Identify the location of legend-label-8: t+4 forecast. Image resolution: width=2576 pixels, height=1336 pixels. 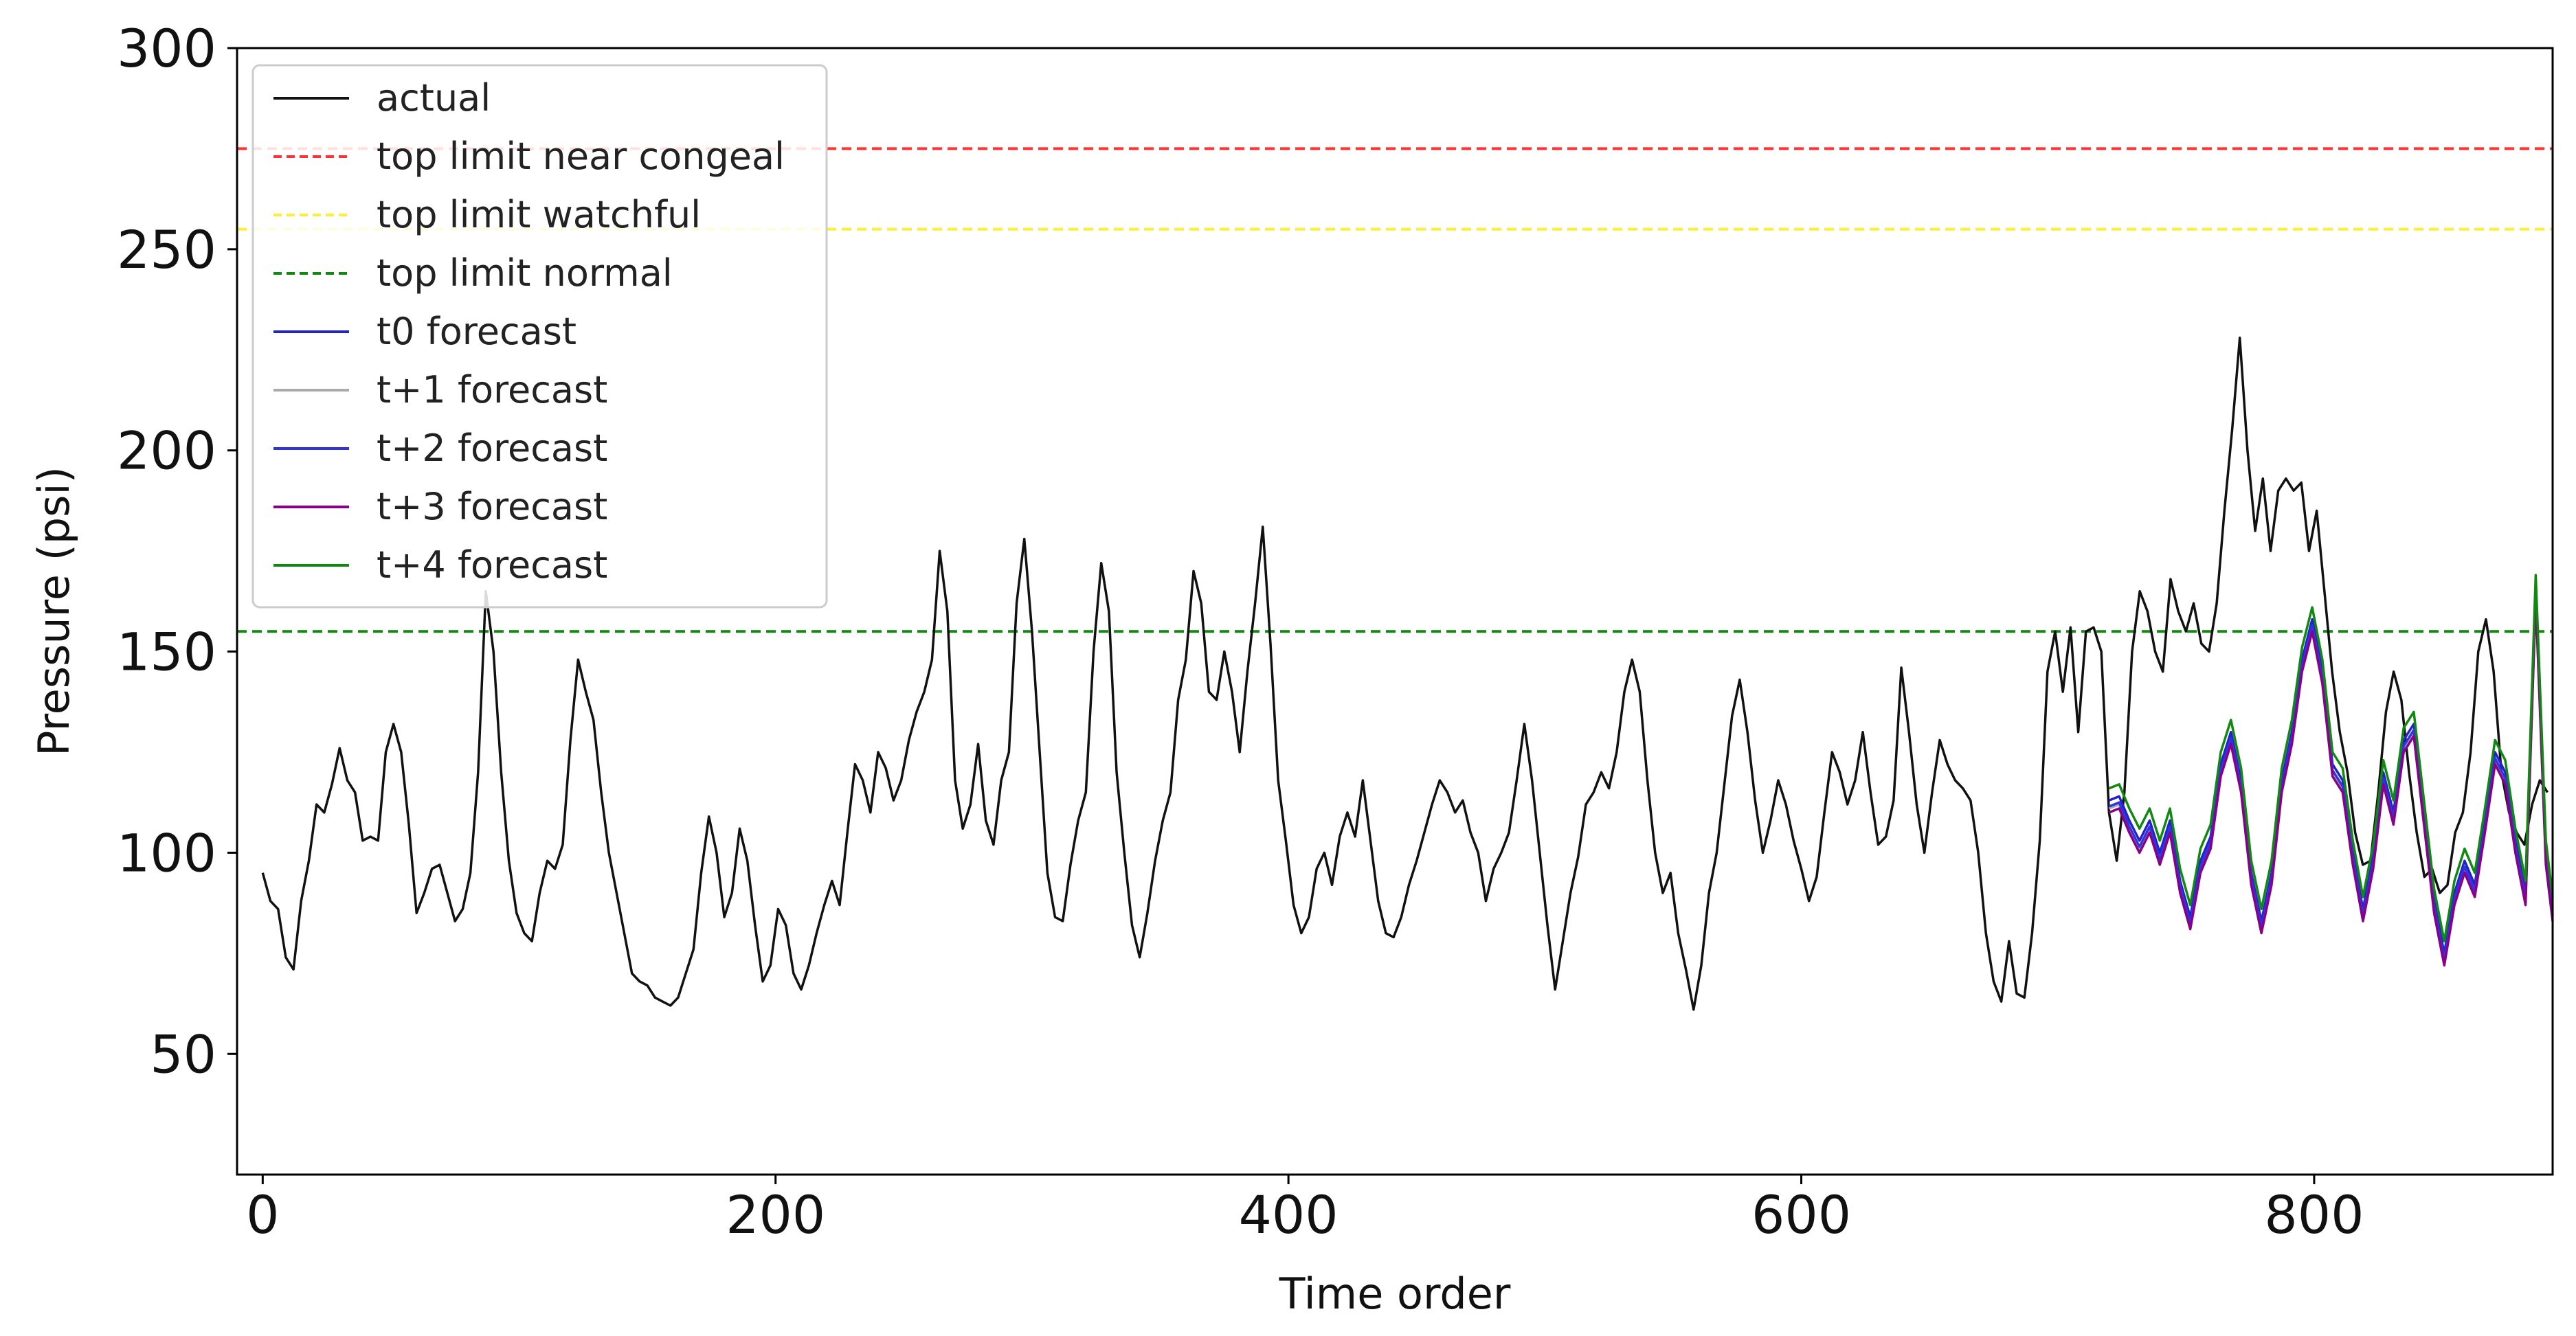
(492, 565).